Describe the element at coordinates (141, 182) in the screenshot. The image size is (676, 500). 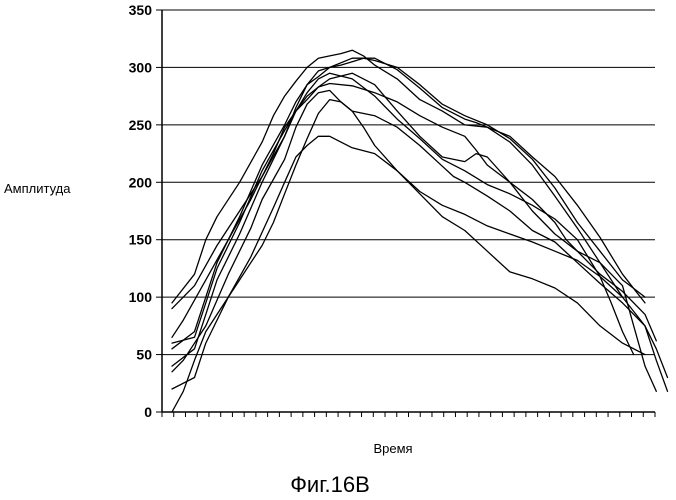
I see `y-tick-label: 200` at that location.